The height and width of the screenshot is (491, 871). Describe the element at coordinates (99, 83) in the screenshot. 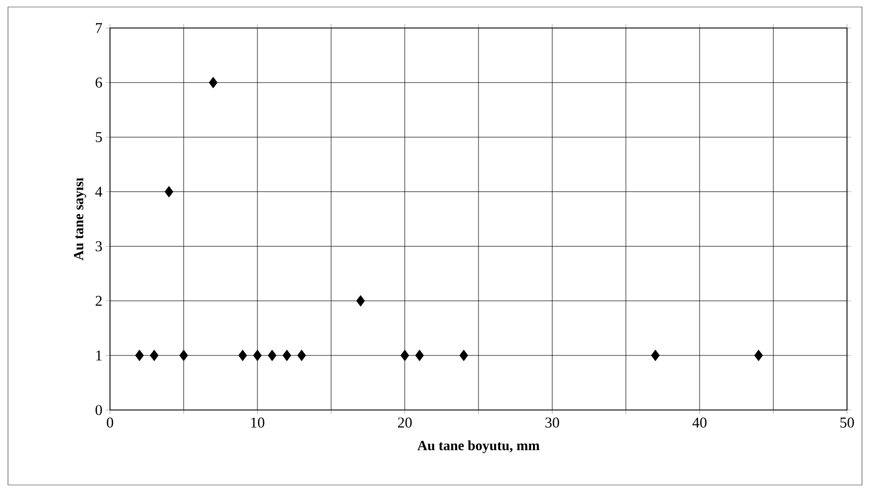

I see `y-tick-label: 6` at that location.